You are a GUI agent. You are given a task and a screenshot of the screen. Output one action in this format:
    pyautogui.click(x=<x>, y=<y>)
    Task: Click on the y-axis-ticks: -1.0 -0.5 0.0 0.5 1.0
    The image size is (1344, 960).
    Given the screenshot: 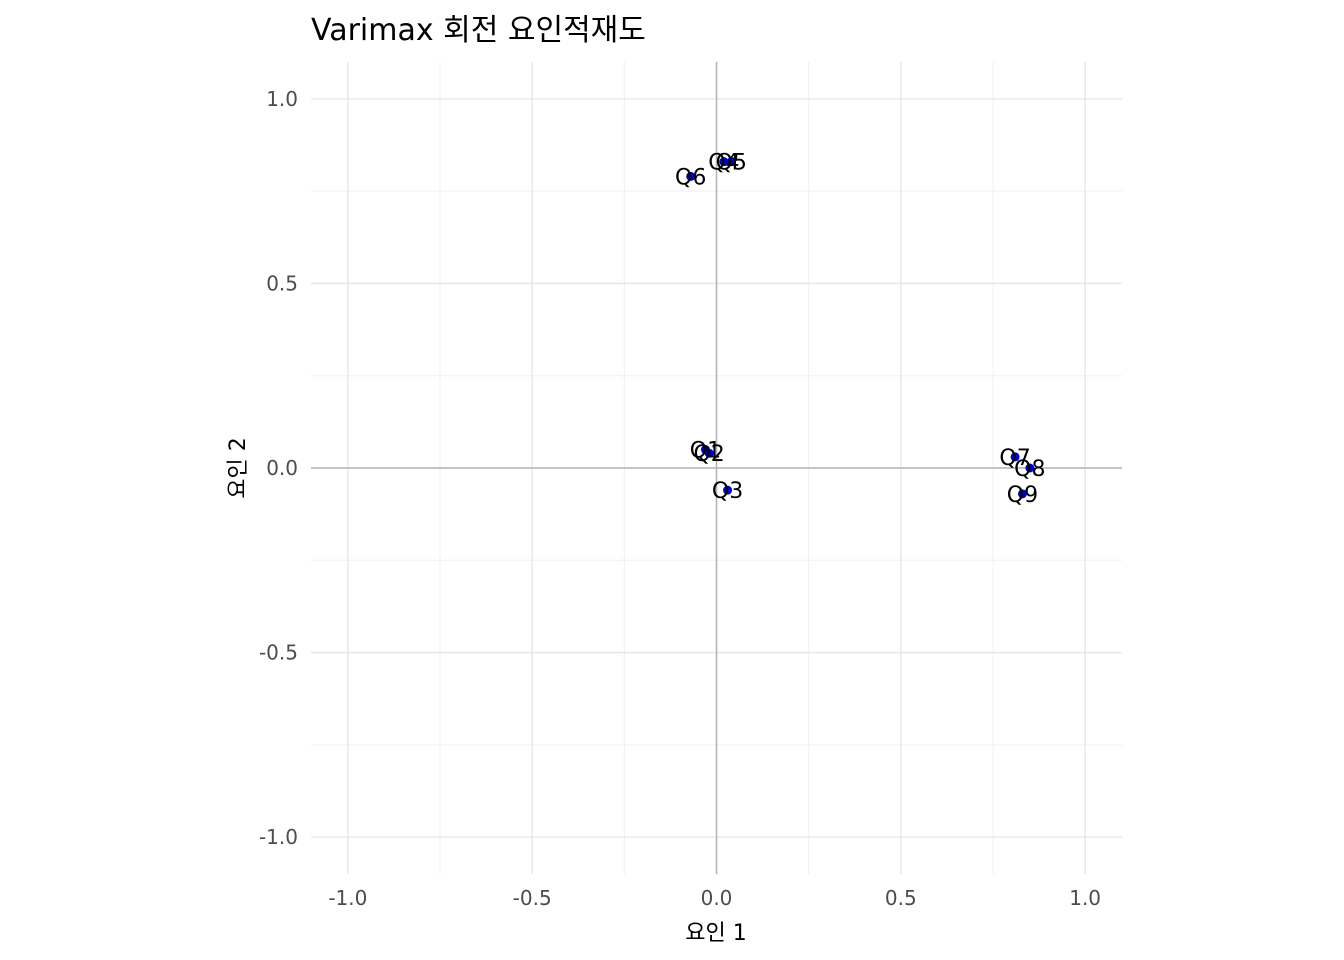 What is the action you would take?
    pyautogui.click(x=278, y=468)
    